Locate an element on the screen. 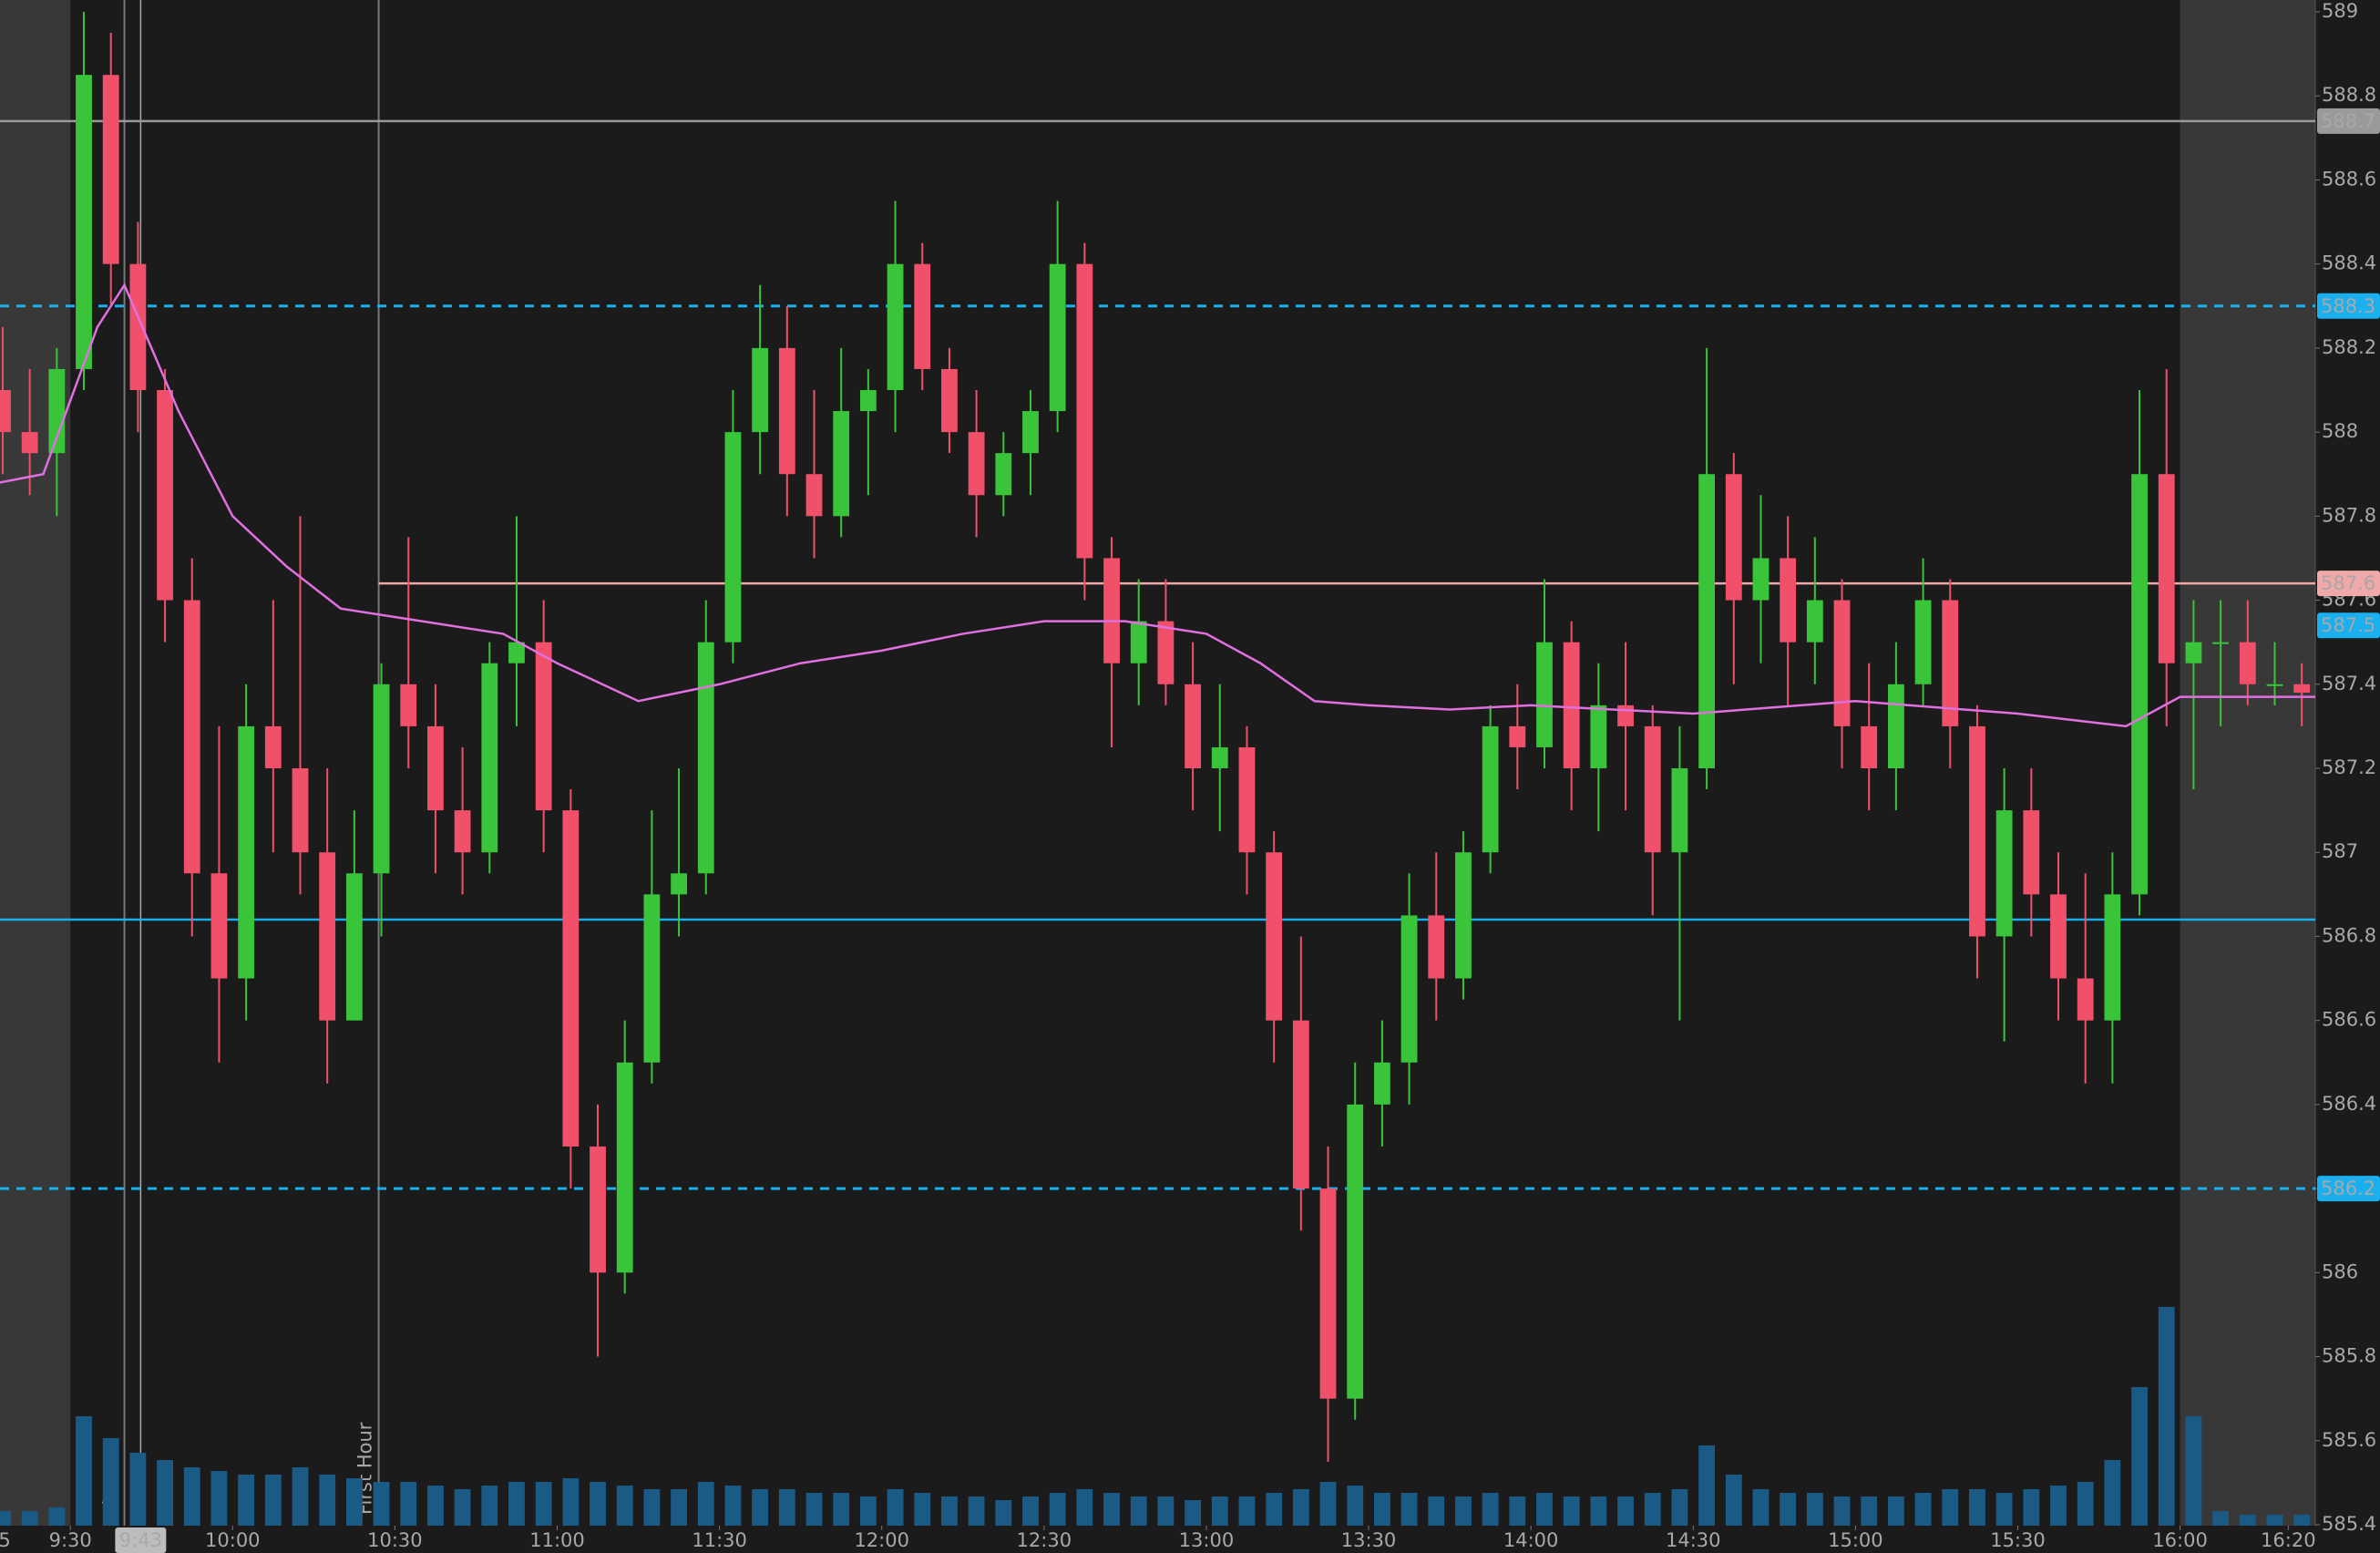 The height and width of the screenshot is (1553, 2380). y-tick-label: 585.6 is located at coordinates (2349, 1440).